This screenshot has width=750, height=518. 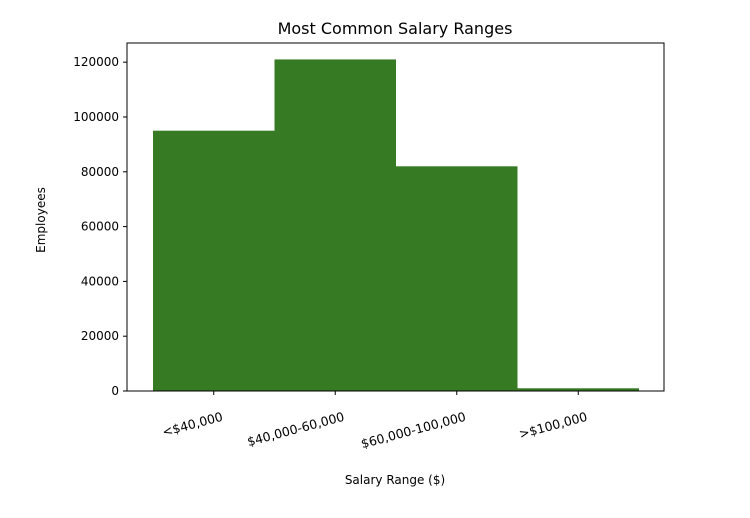 What do you see at coordinates (553, 425) in the screenshot?
I see `x-tick-label: >$100,000` at bounding box center [553, 425].